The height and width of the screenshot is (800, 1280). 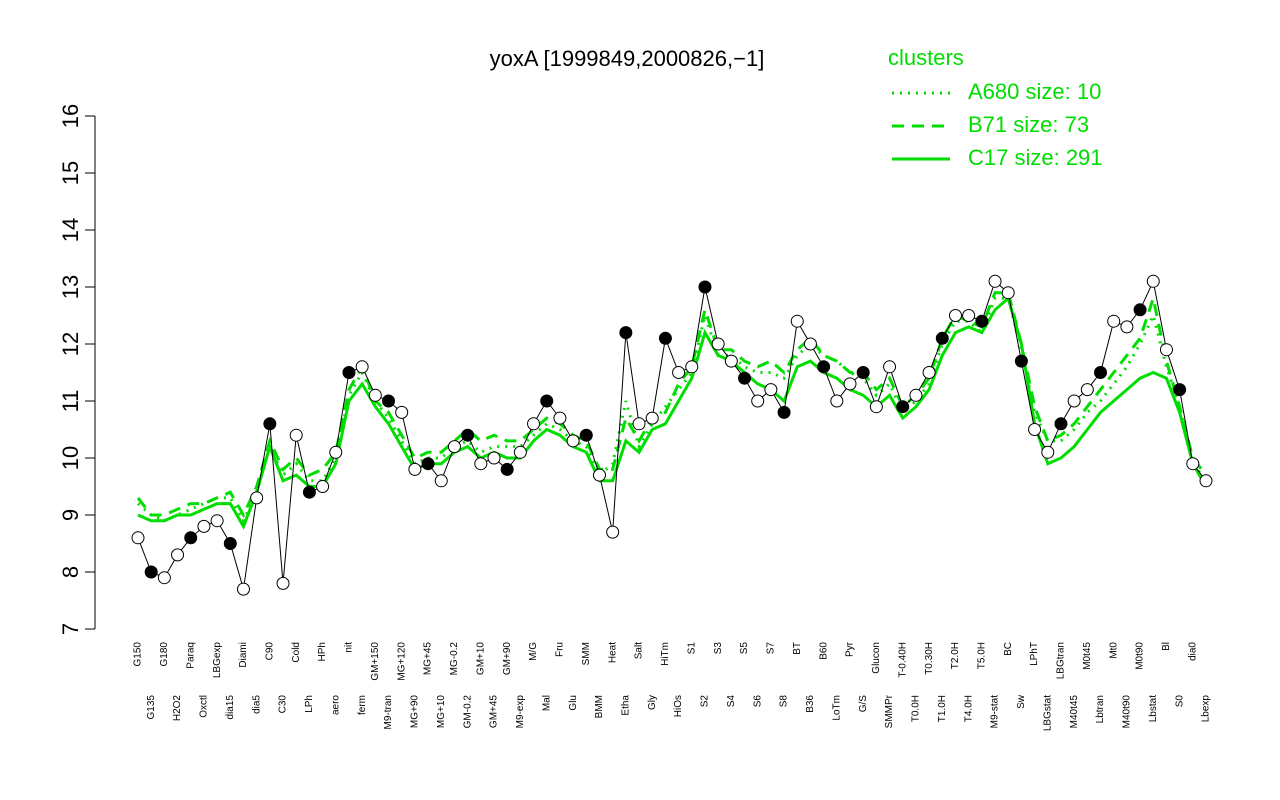 I want to click on x-tick-label: dia15, so click(x=230, y=707).